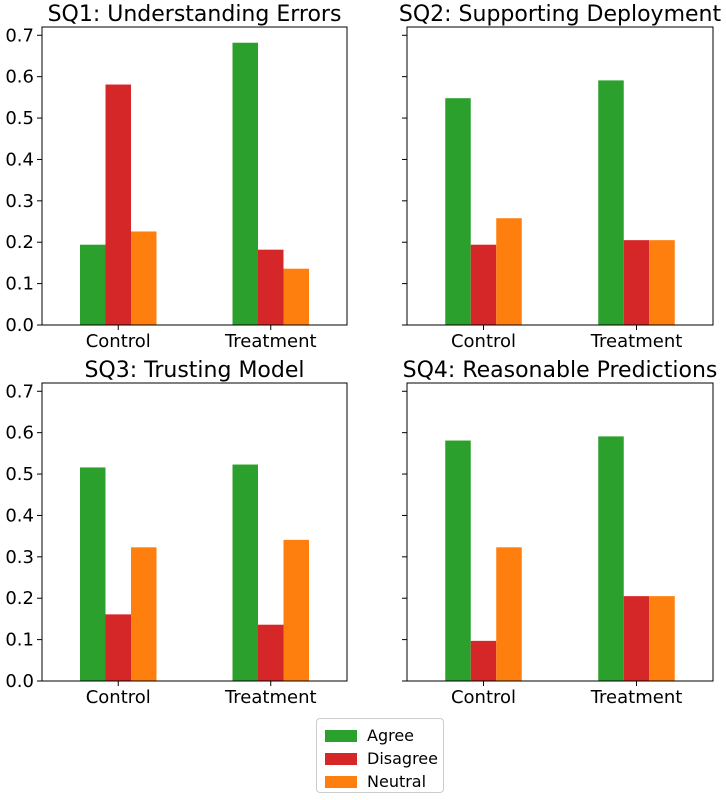  What do you see at coordinates (391, 735) in the screenshot?
I see `legend-label-agree: Agree` at bounding box center [391, 735].